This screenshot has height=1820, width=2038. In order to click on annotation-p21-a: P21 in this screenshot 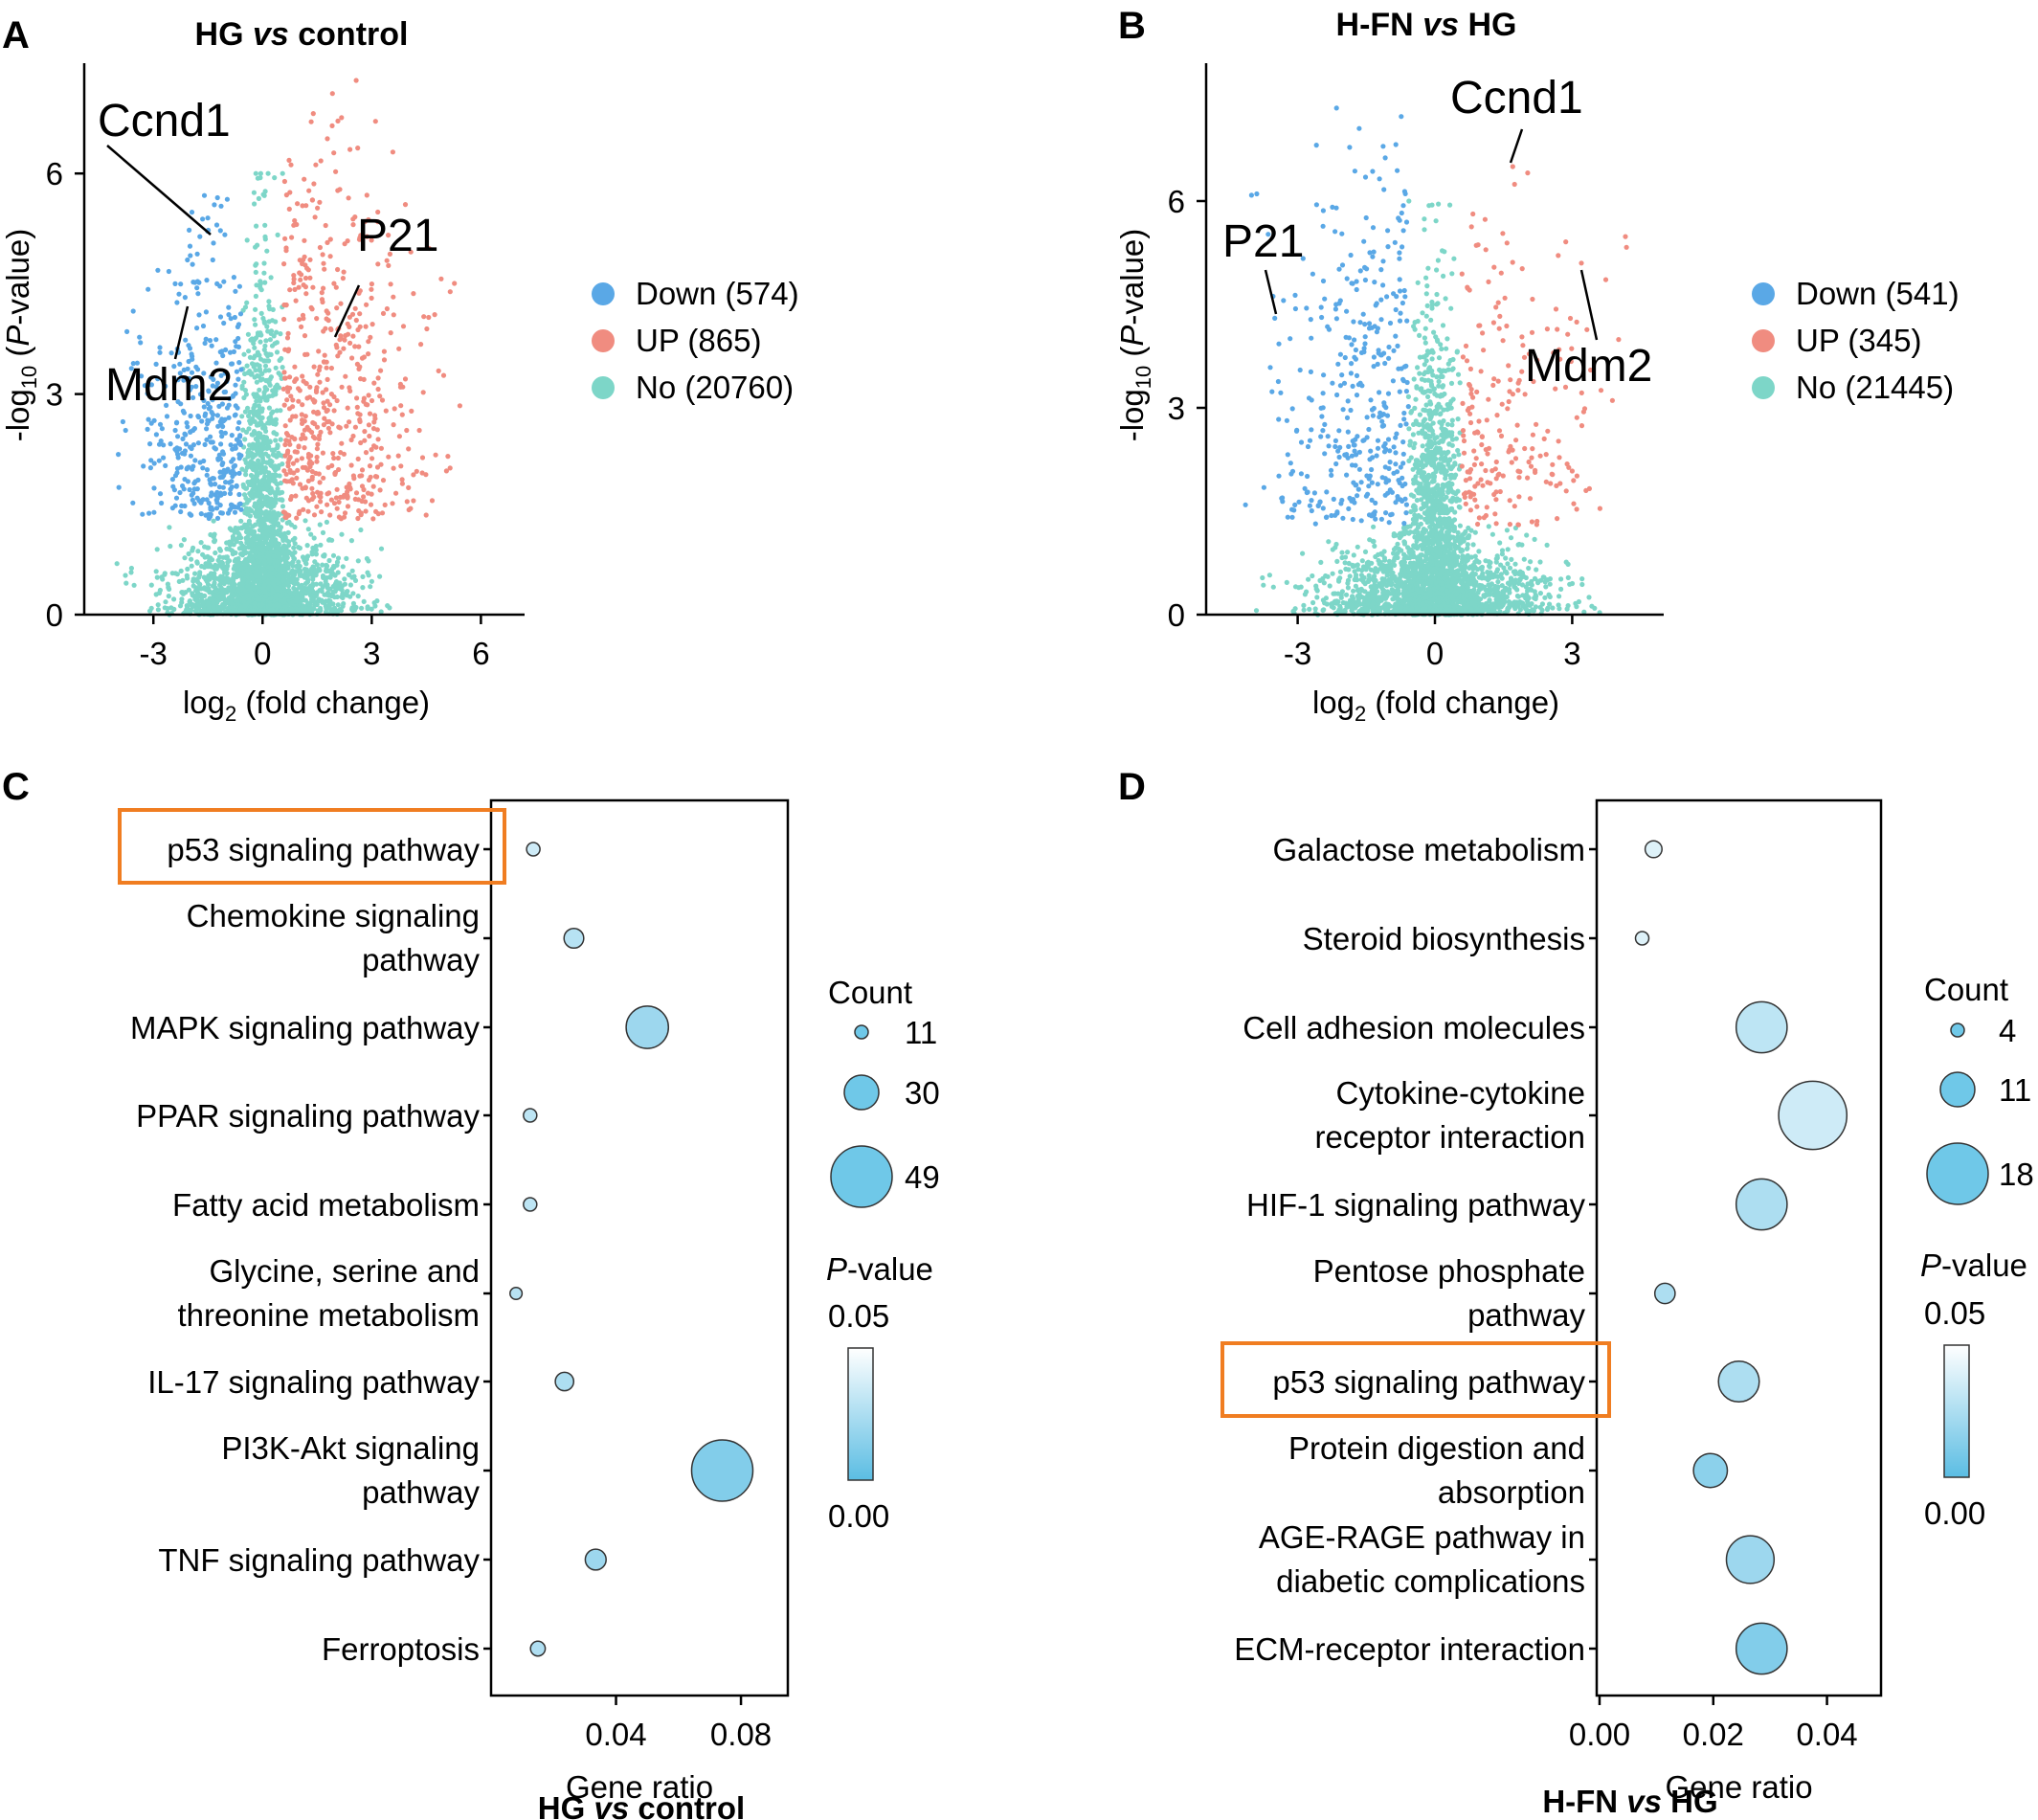, I will do `click(397, 236)`.